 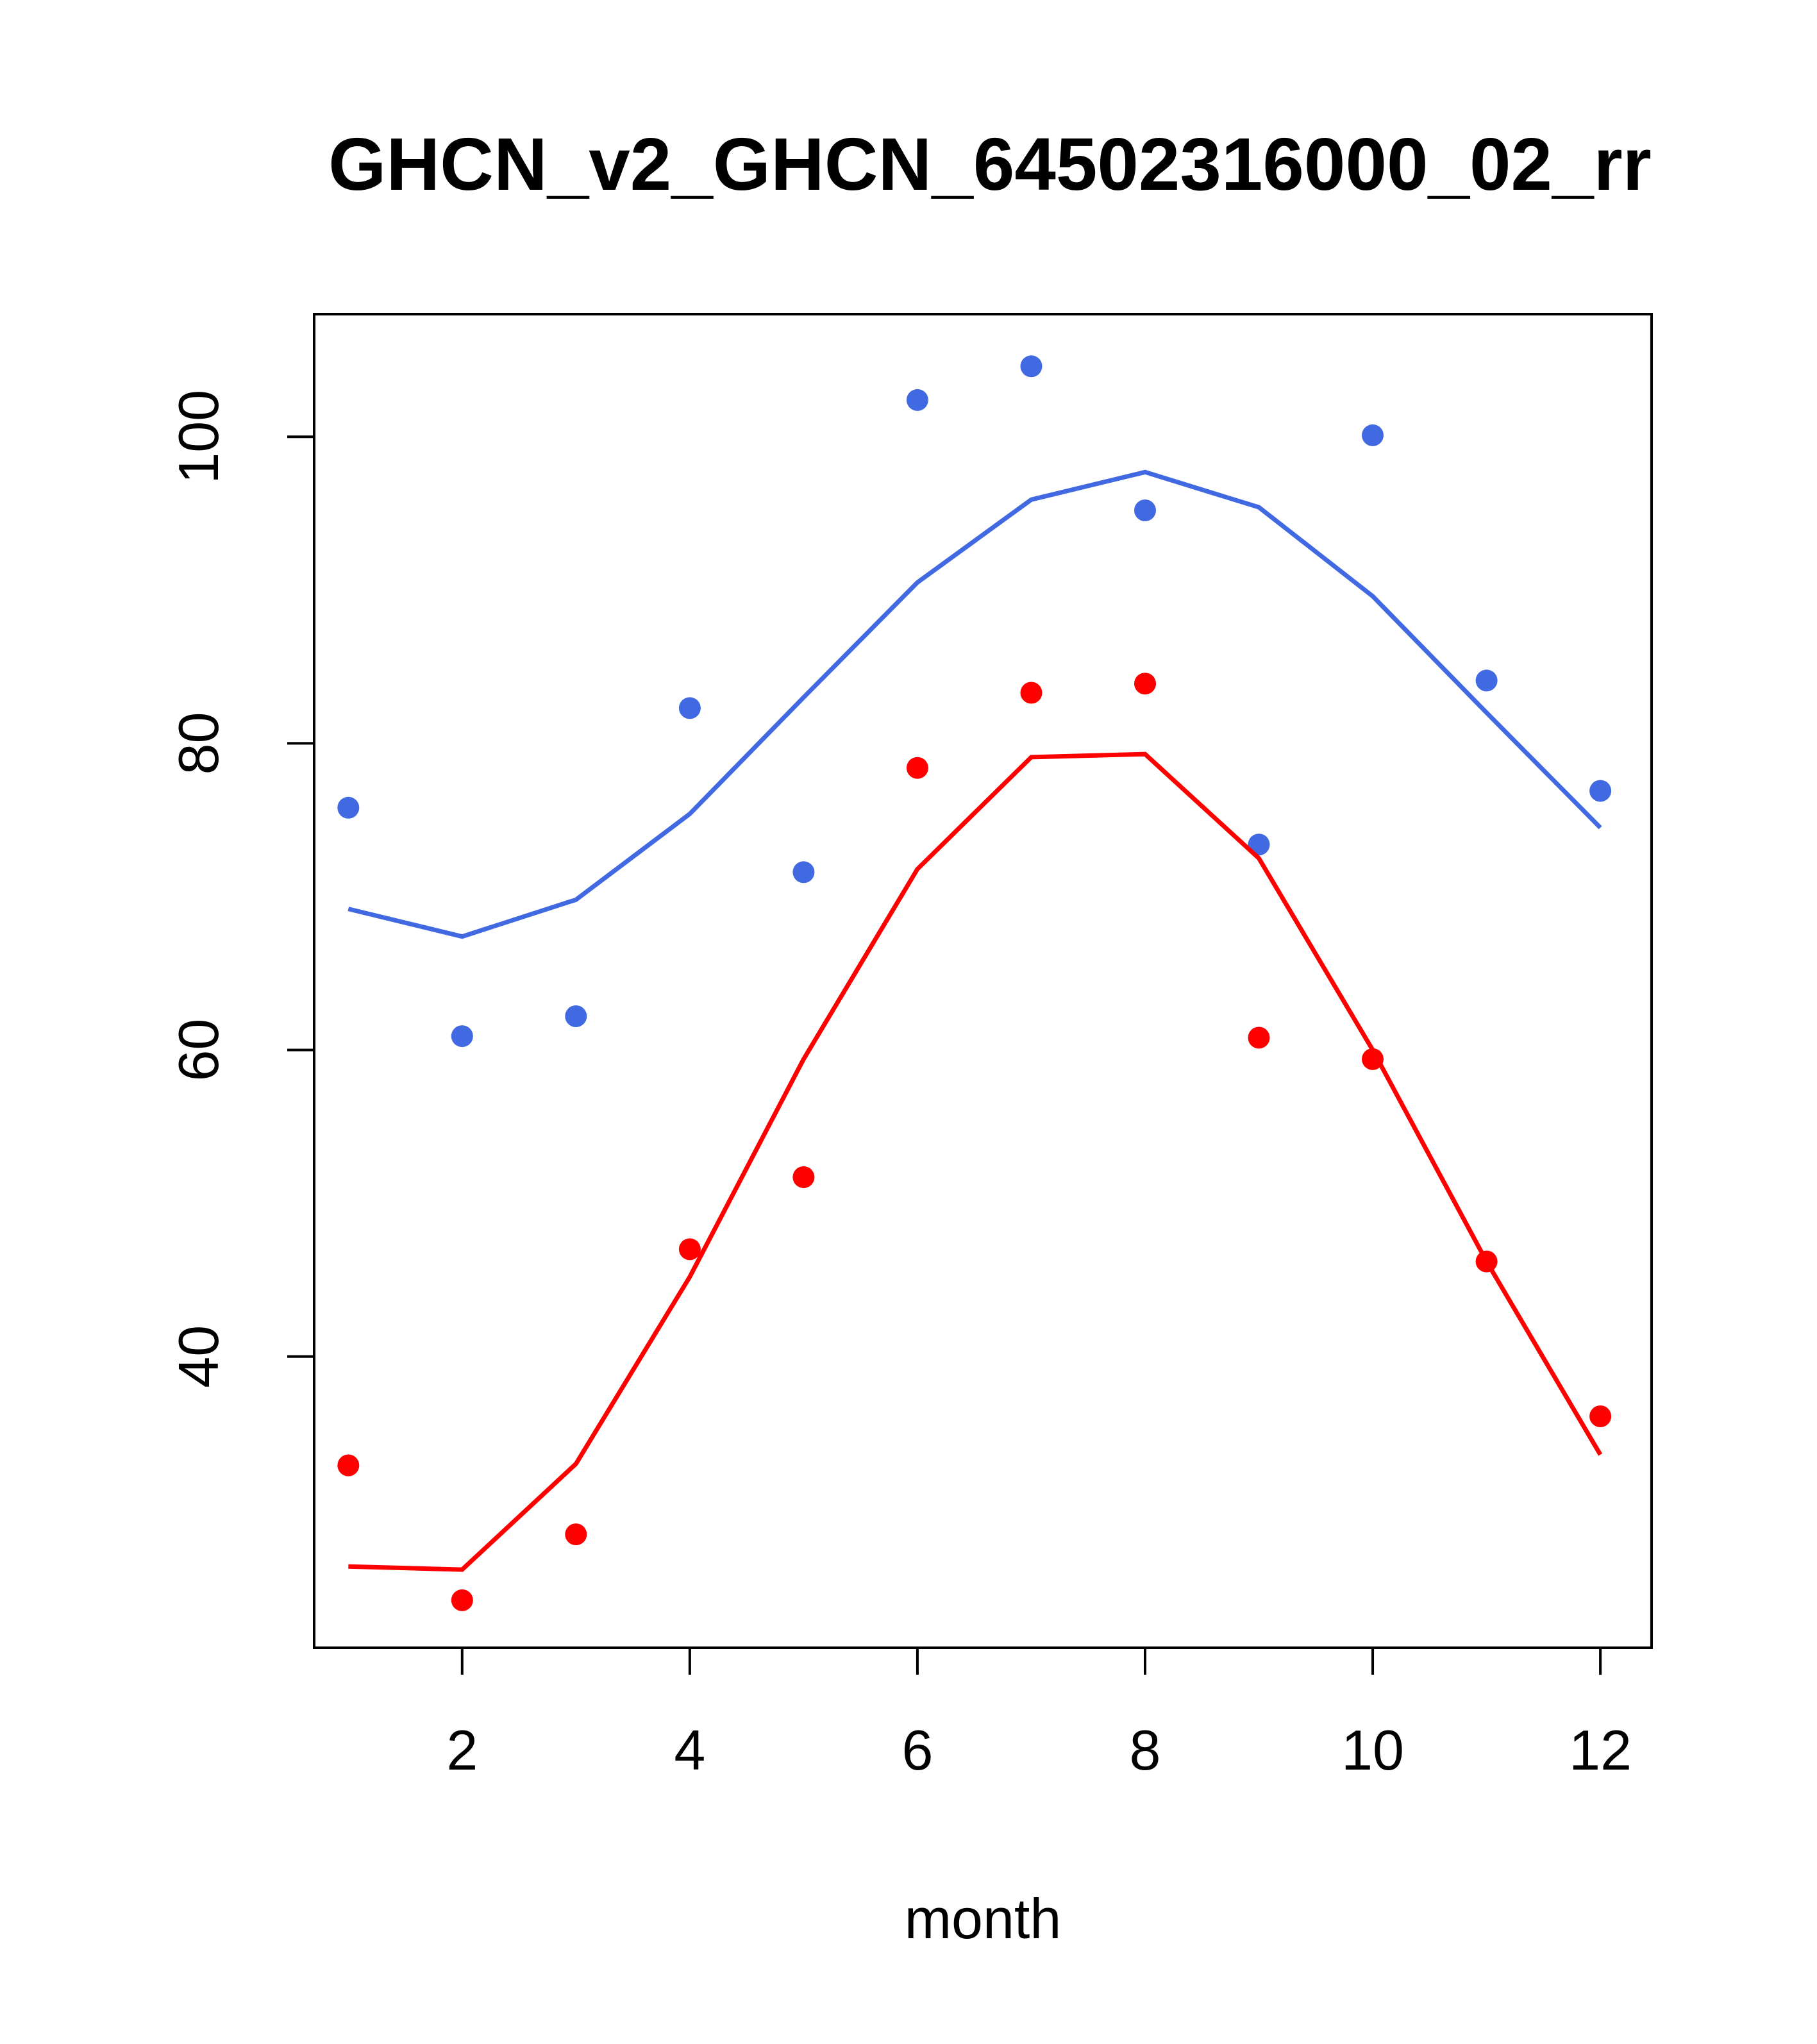 What do you see at coordinates (198, 1050) in the screenshot?
I see `y-tick-label: 60` at bounding box center [198, 1050].